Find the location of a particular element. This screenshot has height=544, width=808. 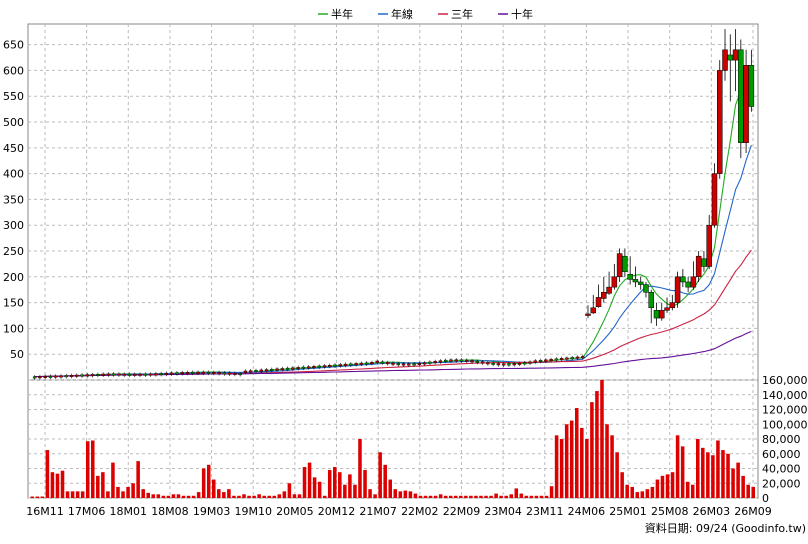

price-tick-label: 650 is located at coordinates (13, 45).